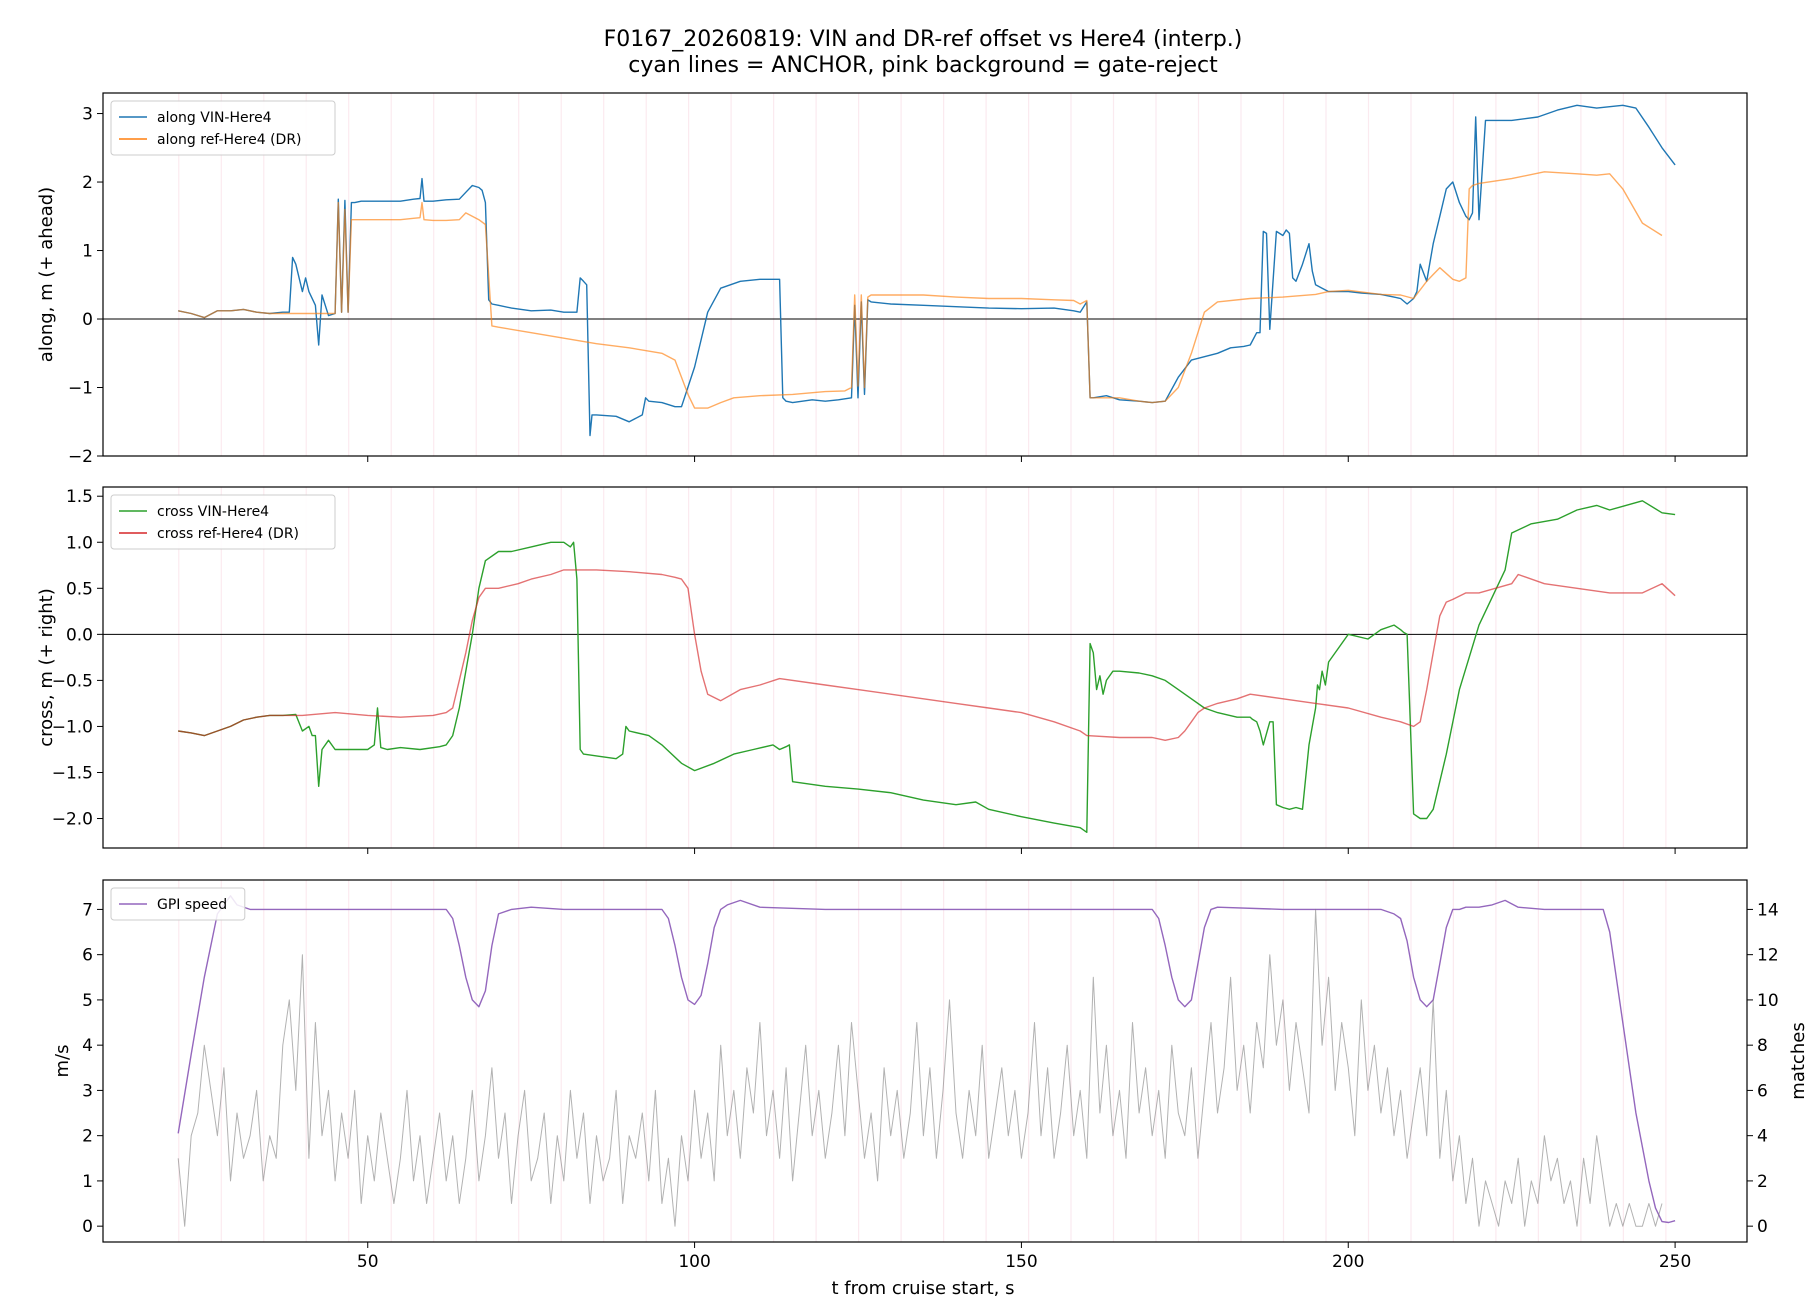  I want to click on y-tick-label: 0, so click(87, 1227).